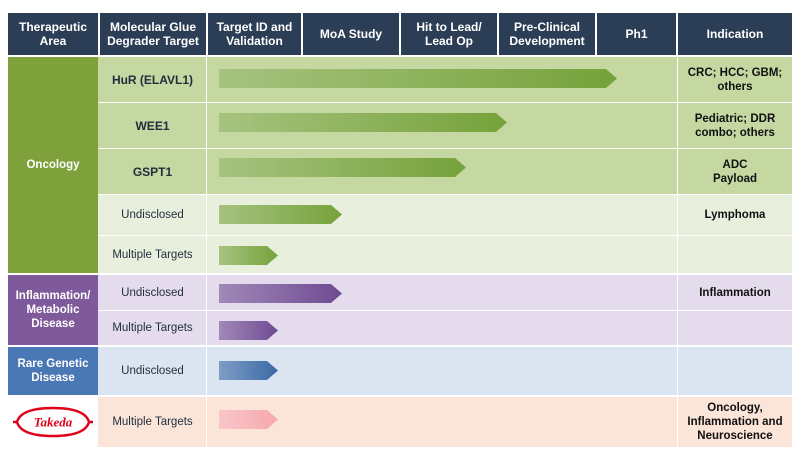  Describe the element at coordinates (445, 422) in the screenshot. I see `row-bg-takeda` at that location.